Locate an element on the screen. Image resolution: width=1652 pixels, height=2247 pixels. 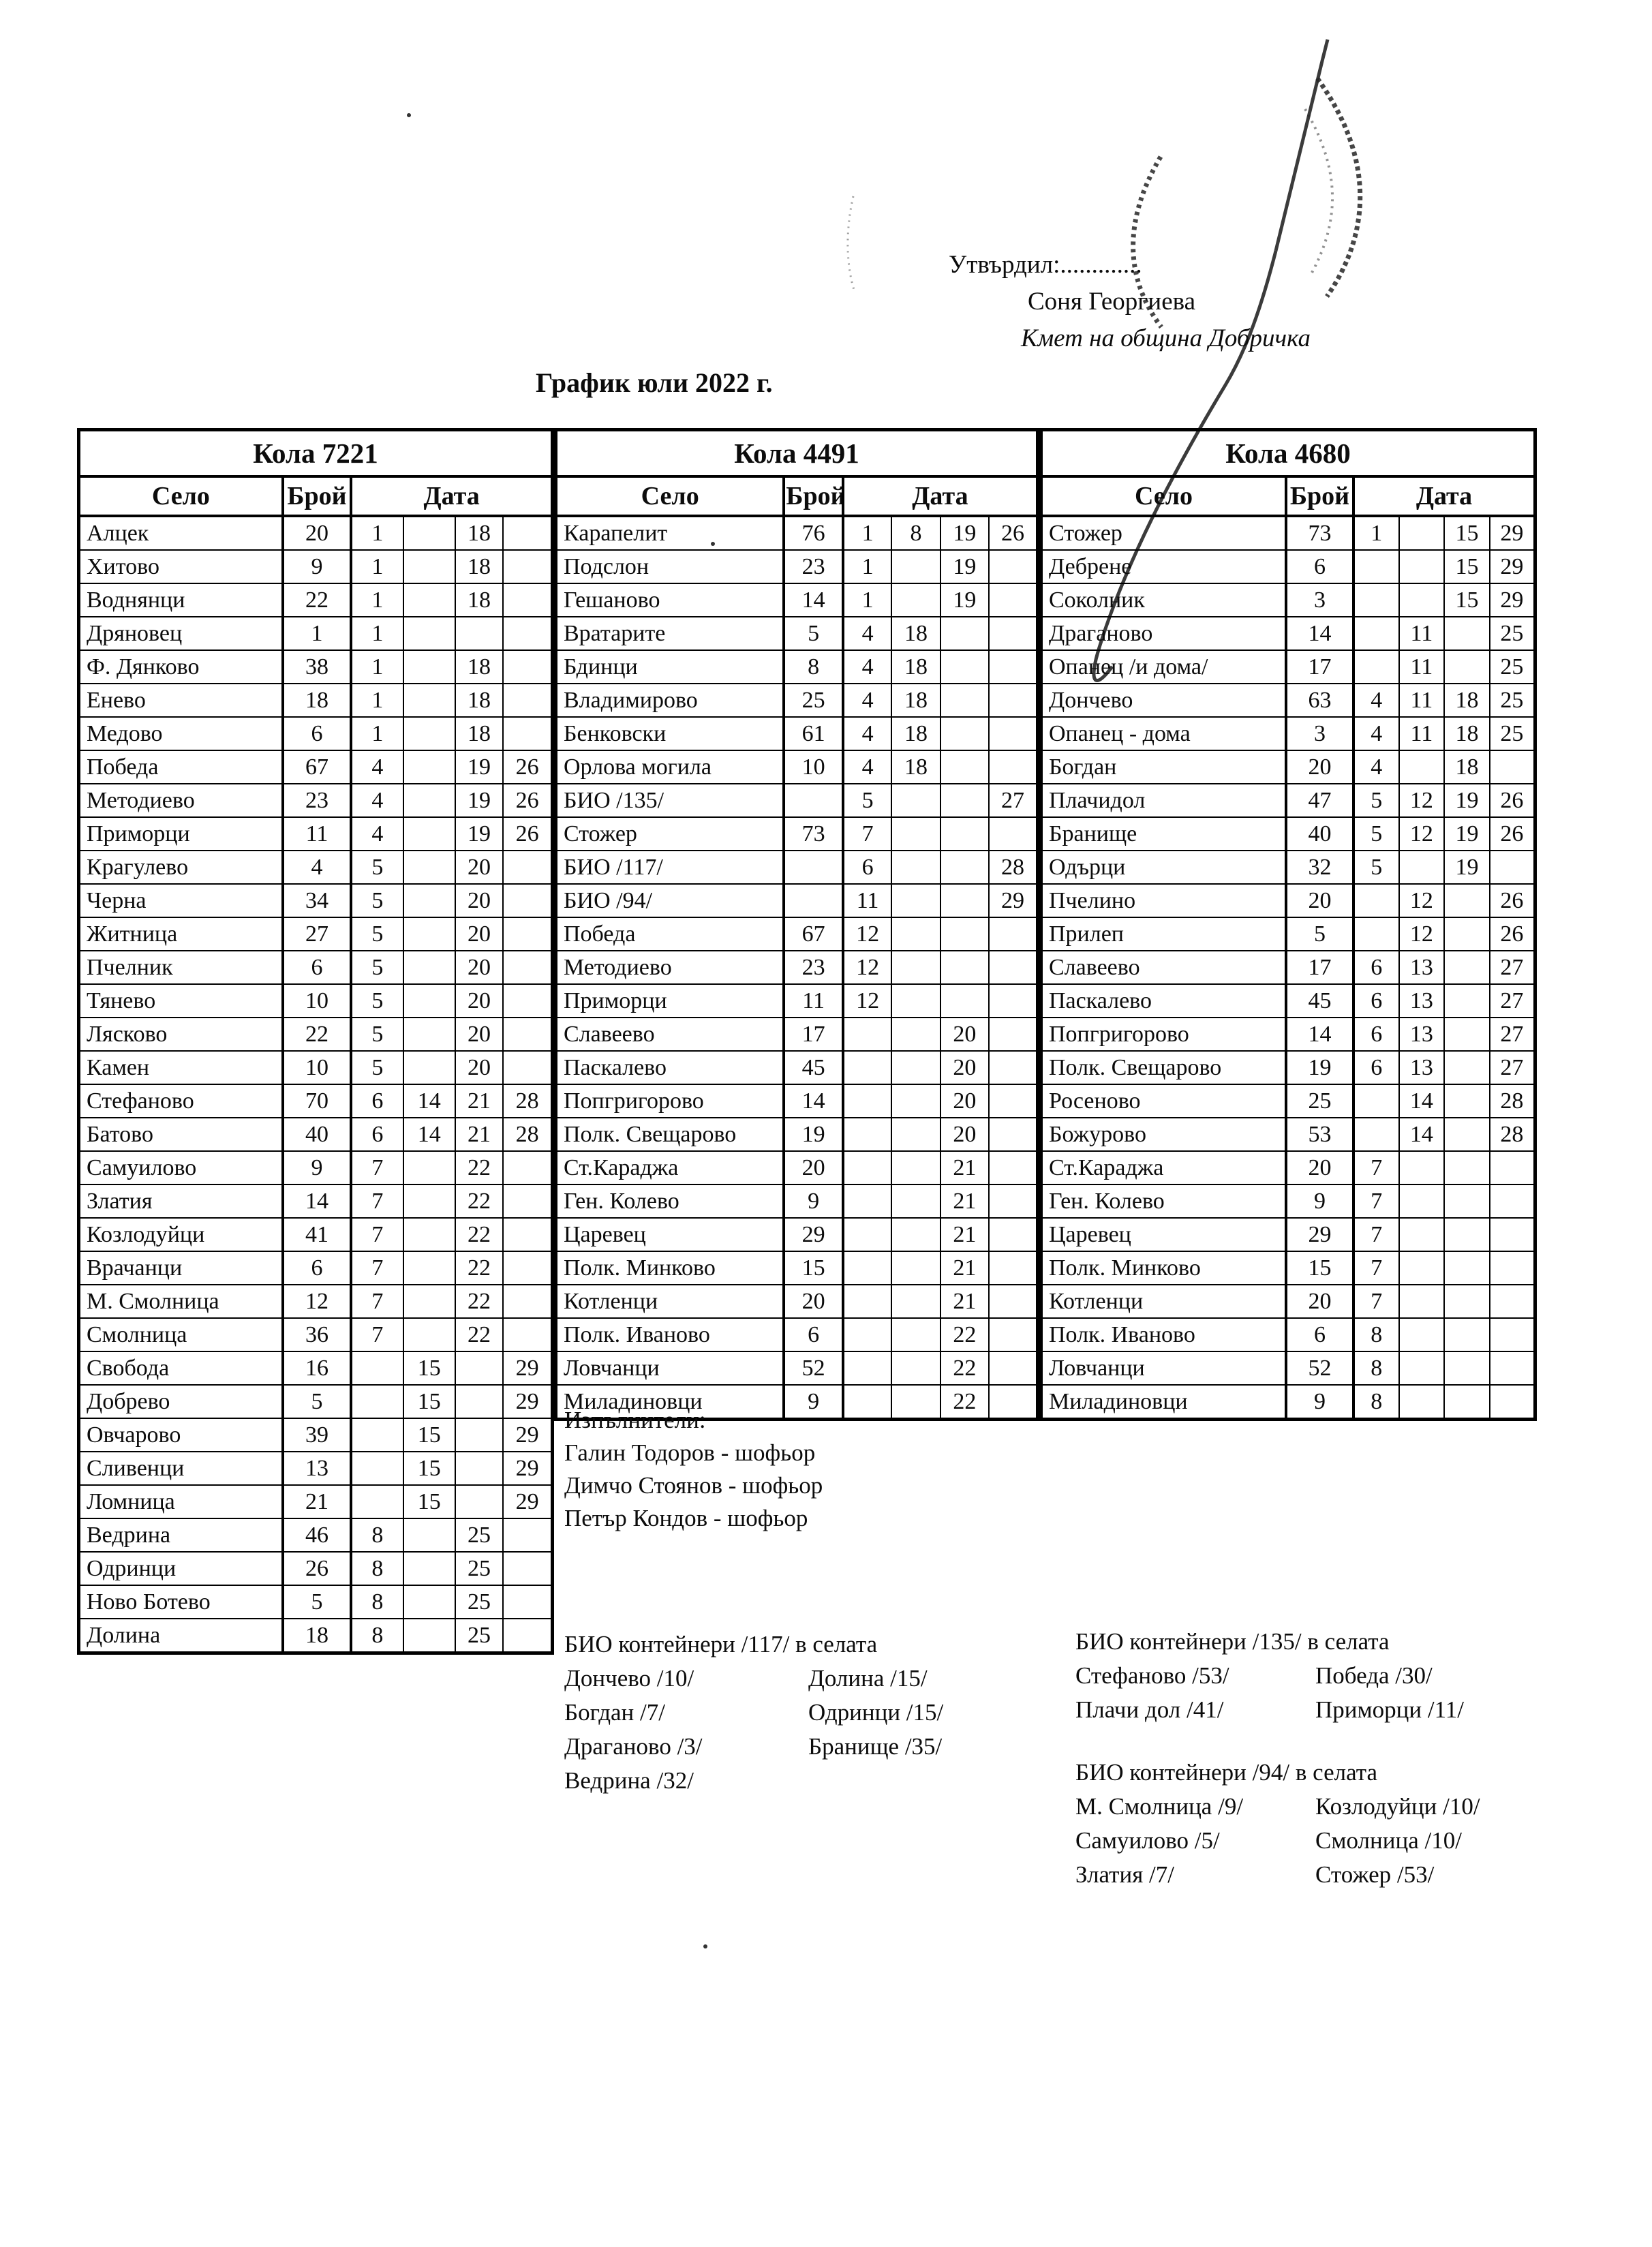
count-cell: 36 is located at coordinates (317, 1334).